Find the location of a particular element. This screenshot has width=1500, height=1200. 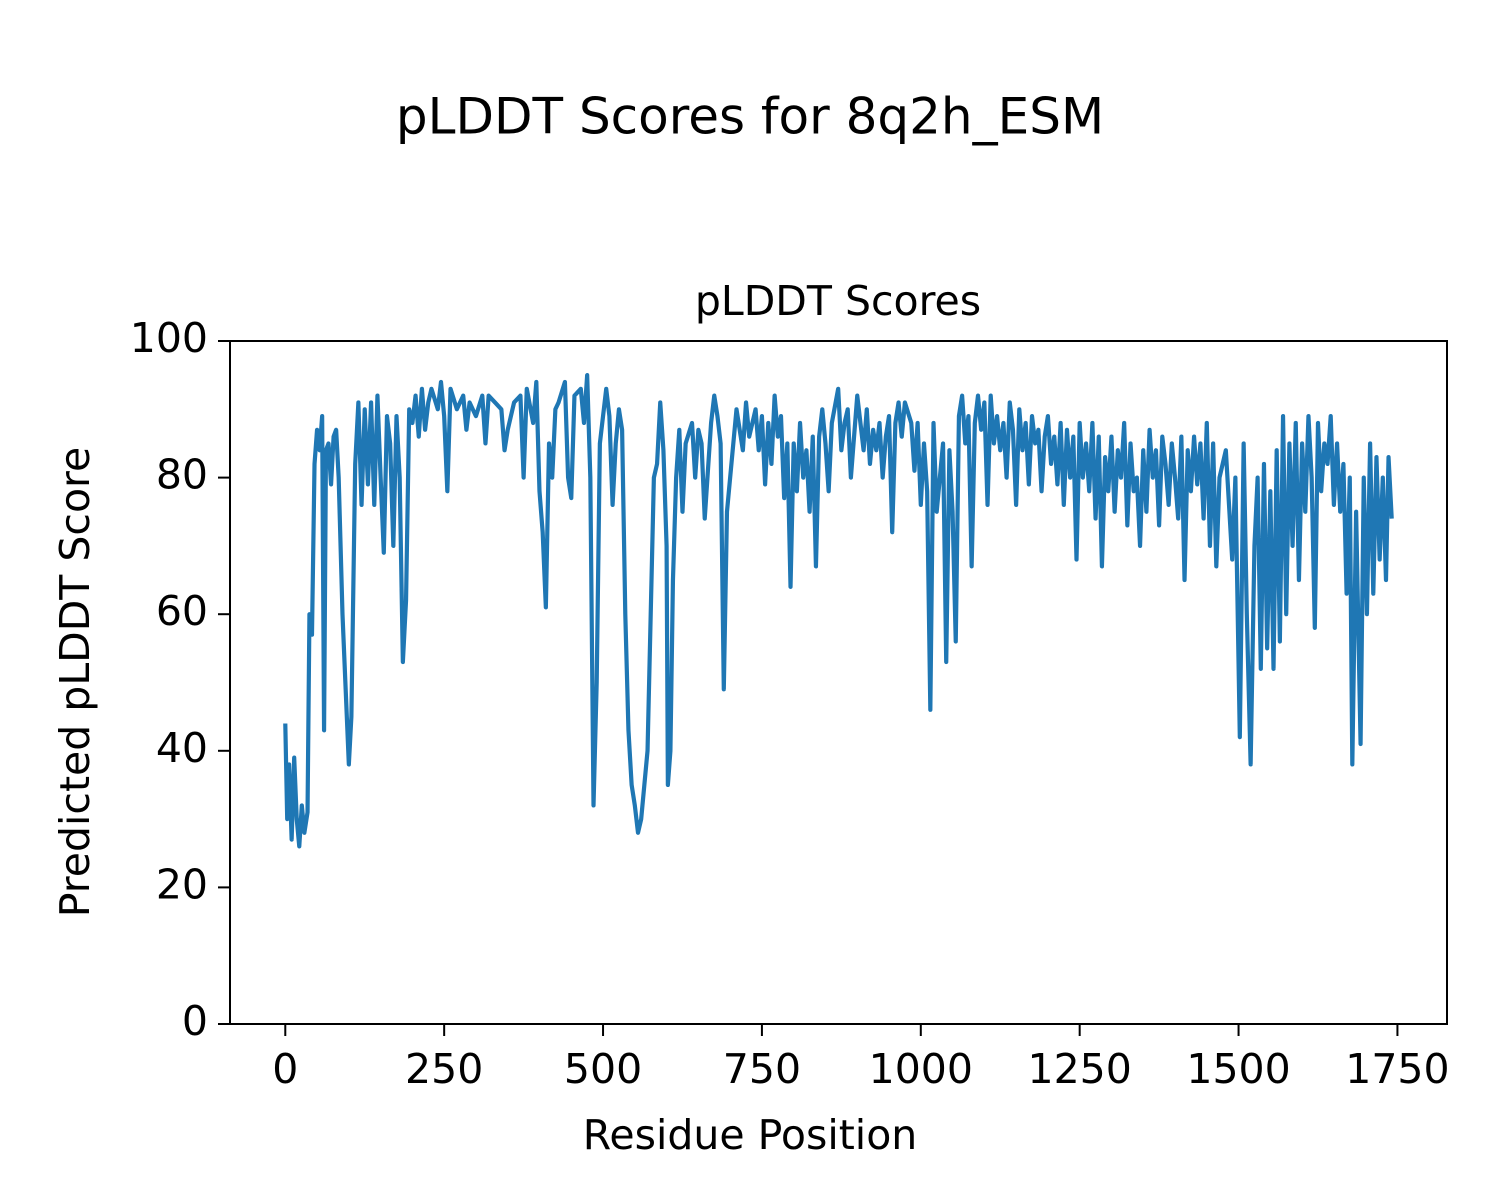

x-tick-label: 1500 is located at coordinates (1238, 1069).